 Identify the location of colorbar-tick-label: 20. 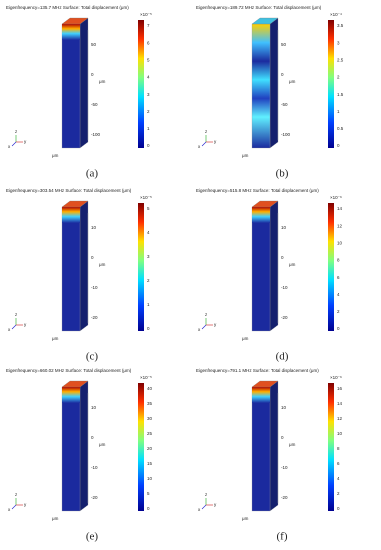
(150, 448).